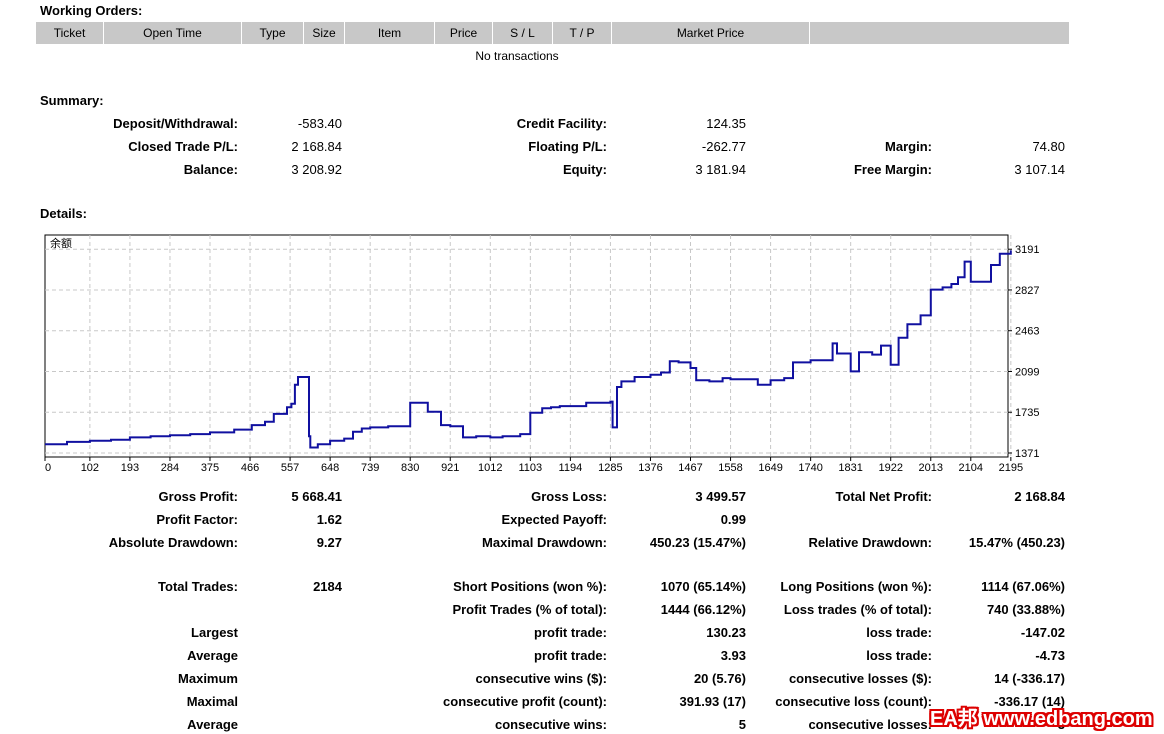 This screenshot has height=734, width=1164. What do you see at coordinates (525, 701) in the screenshot?
I see `detail-label-col2: consecutive profit (count):` at bounding box center [525, 701].